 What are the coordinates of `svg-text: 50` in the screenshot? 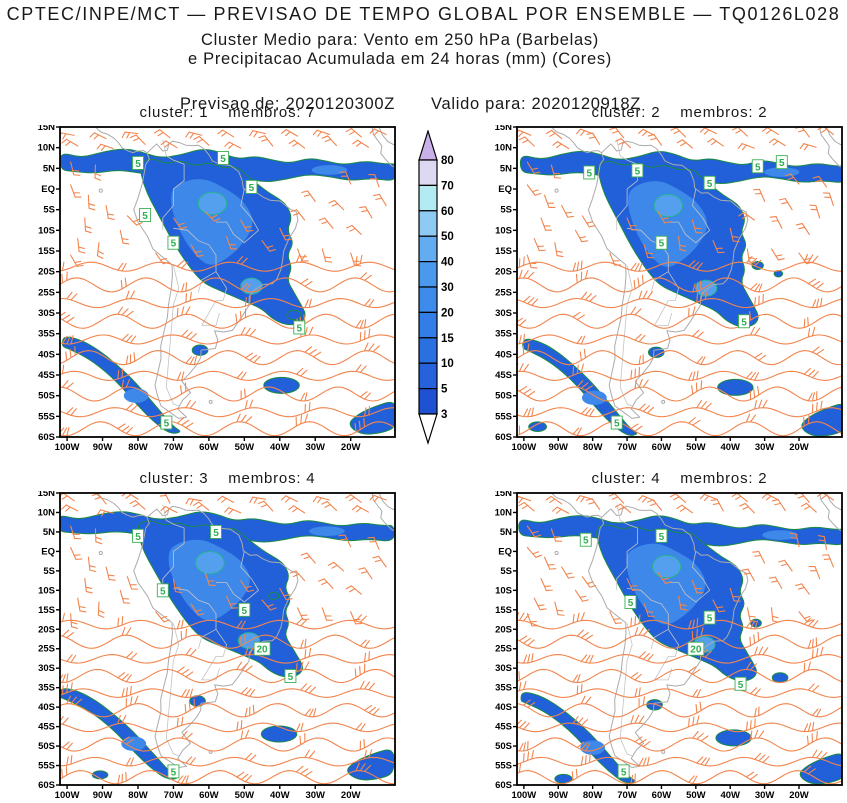 It's located at (447, 237).